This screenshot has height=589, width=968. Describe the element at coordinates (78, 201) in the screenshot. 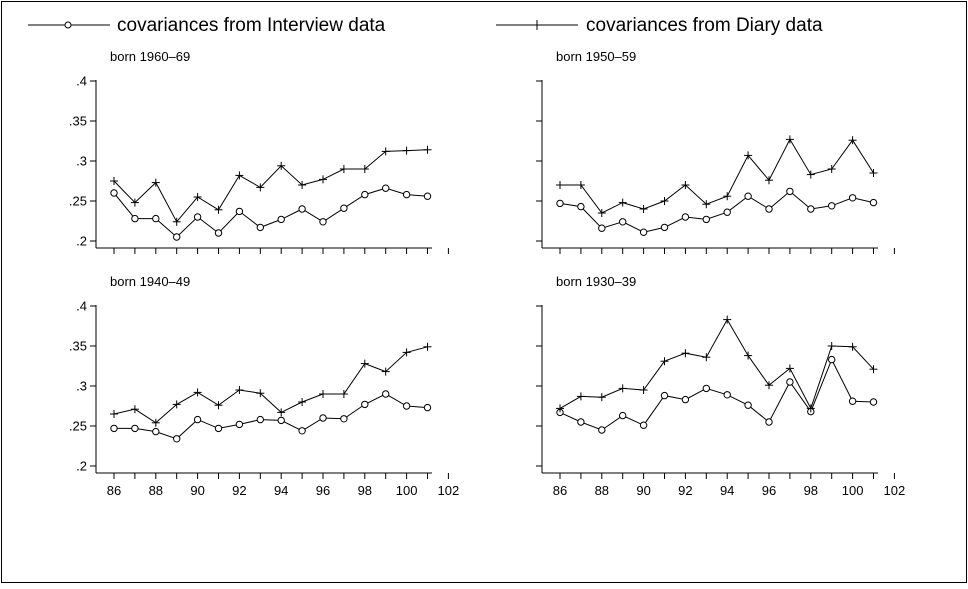

I see `y-tick-label-1960-69: .25` at that location.